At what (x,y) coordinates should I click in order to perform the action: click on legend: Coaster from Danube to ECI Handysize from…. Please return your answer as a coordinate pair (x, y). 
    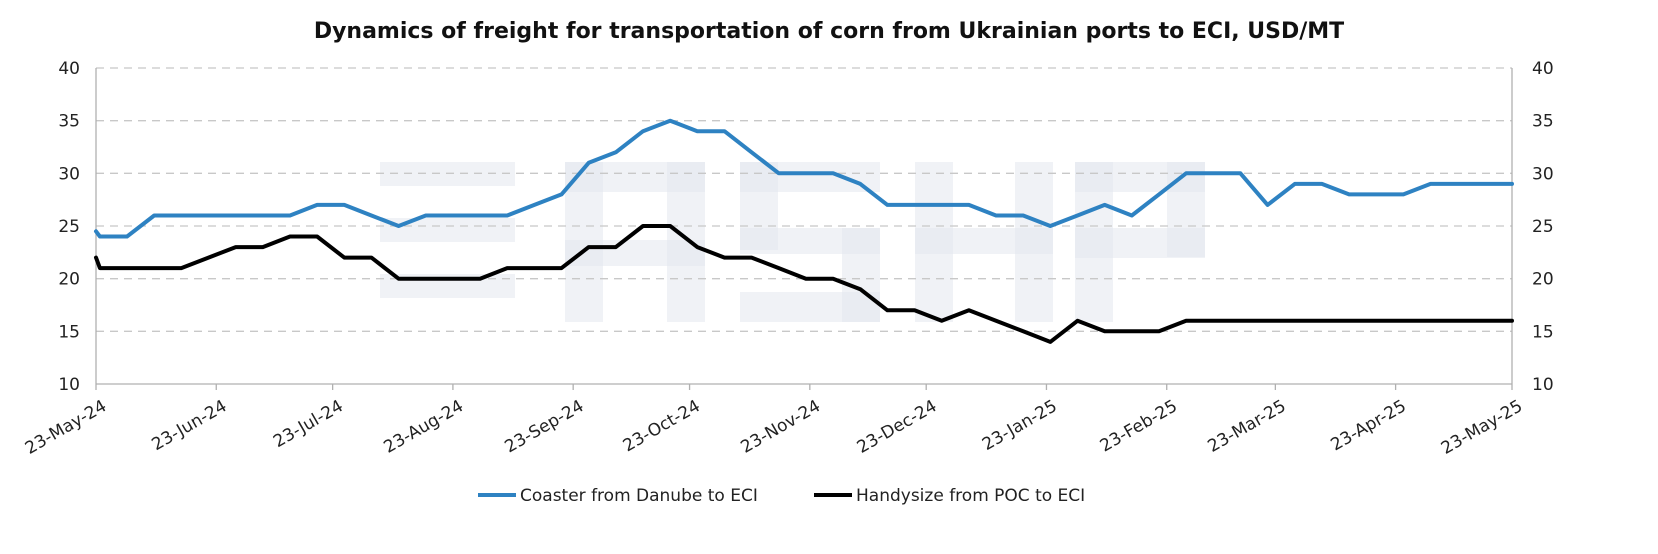
    Looking at the image, I should click on (781, 496).